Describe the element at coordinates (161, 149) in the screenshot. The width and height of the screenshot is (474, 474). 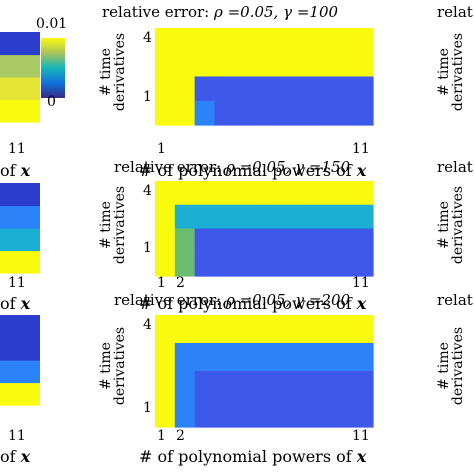
I see `x-tick-first-1: 1` at that location.